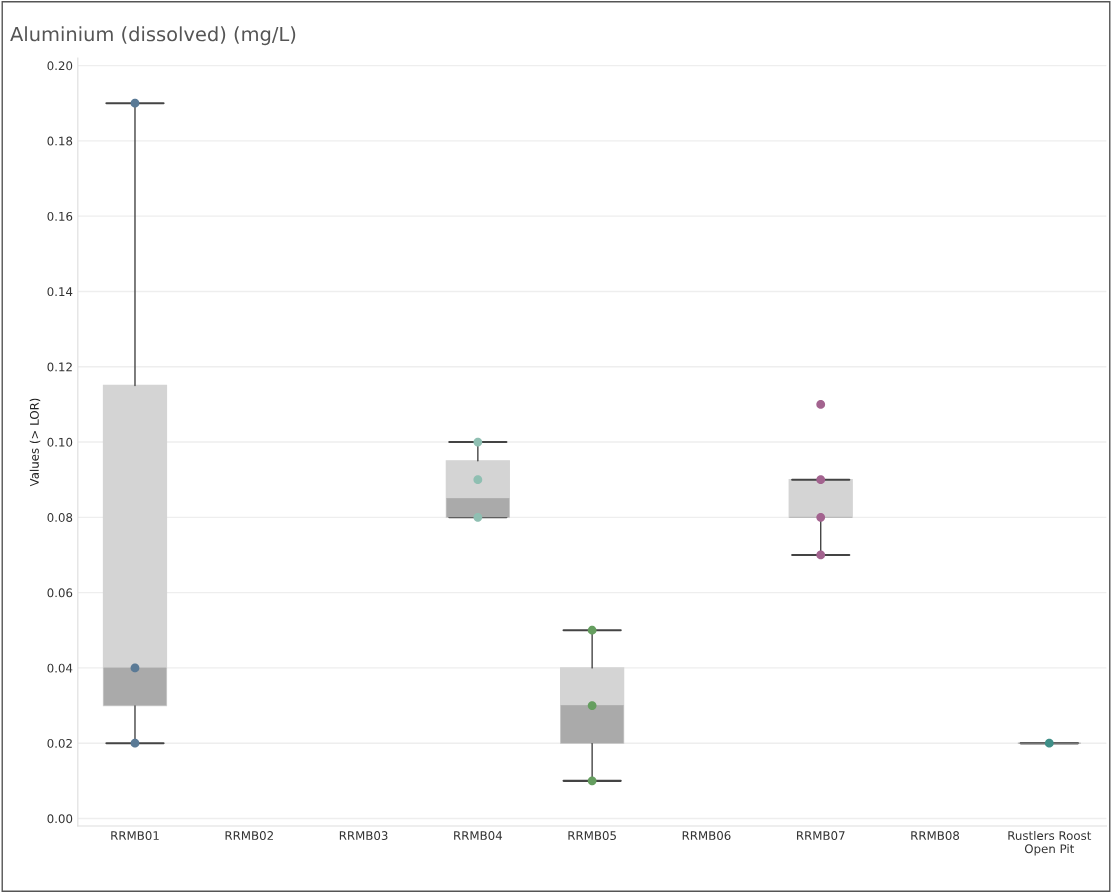  I want to click on y-tick-label: 0.10, so click(60, 442).